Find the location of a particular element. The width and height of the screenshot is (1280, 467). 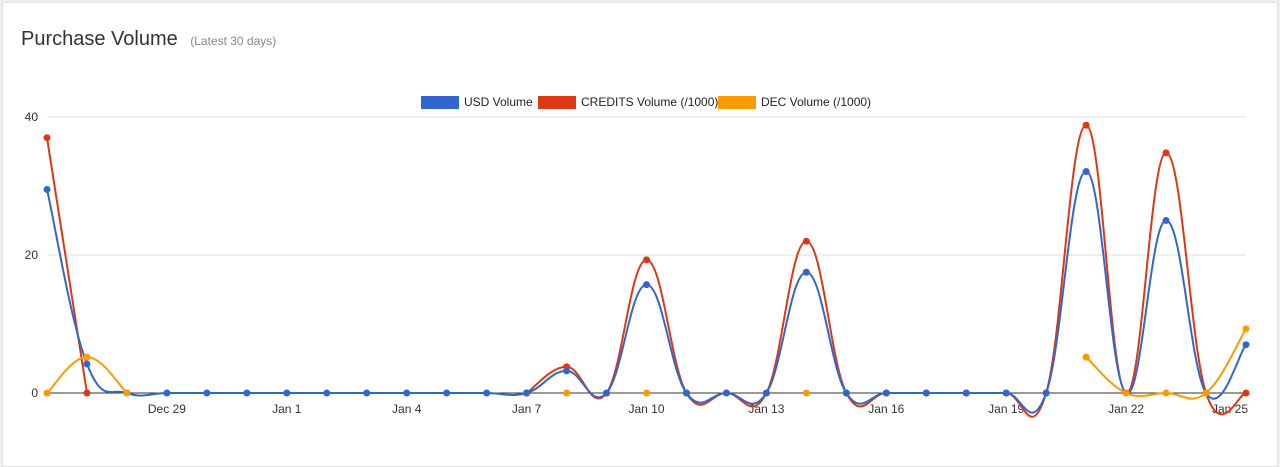

x-tick-label: Jan 10 is located at coordinates (646, 409).